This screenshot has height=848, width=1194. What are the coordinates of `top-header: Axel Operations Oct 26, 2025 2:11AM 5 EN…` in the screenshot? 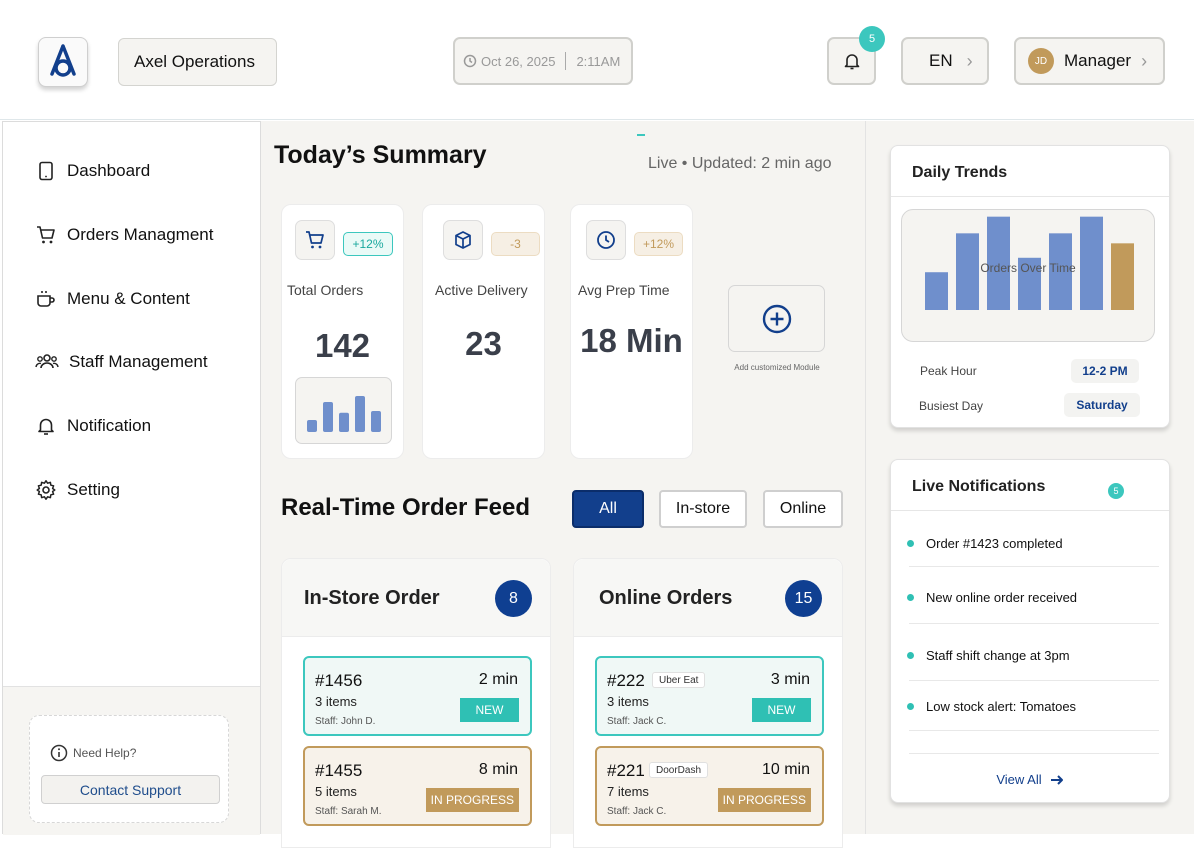 It's located at (597, 60).